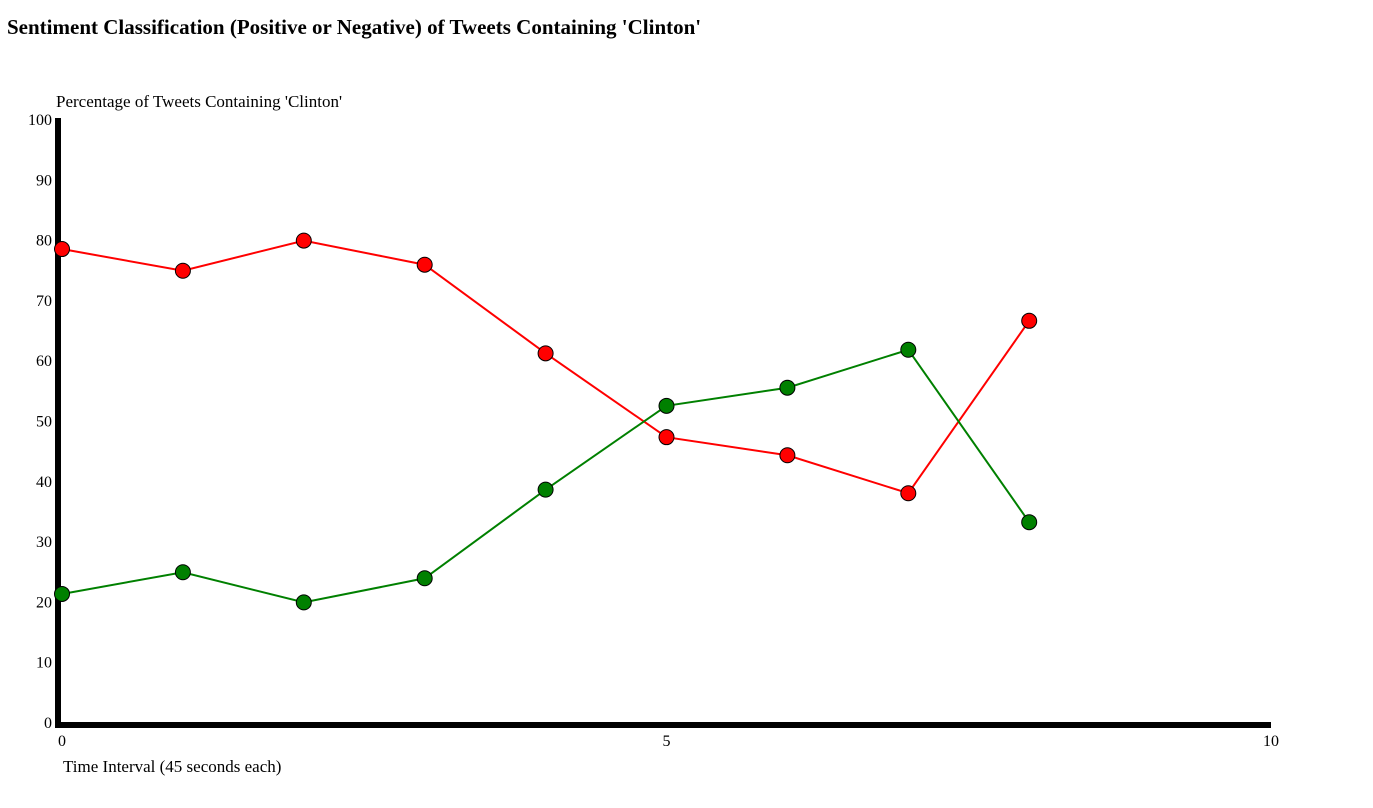 The width and height of the screenshot is (1373, 808). I want to click on y-tick-label: 40, so click(44, 482).